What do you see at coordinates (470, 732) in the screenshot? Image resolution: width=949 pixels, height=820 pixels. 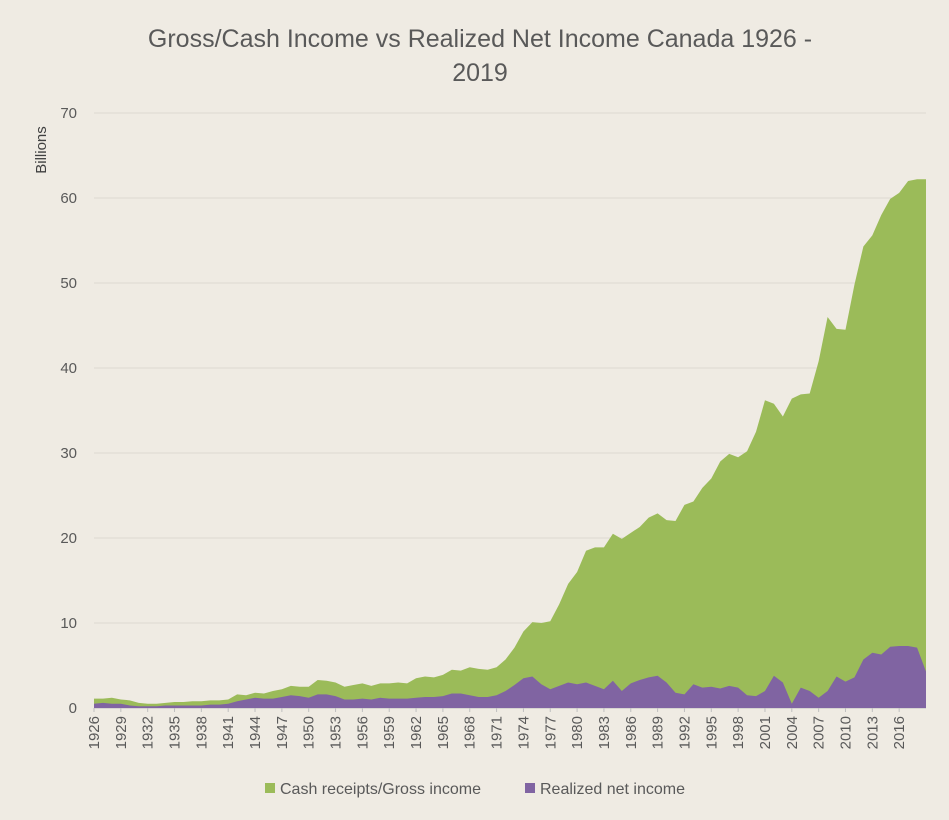 I see `x-tick-label: 1968` at bounding box center [470, 732].